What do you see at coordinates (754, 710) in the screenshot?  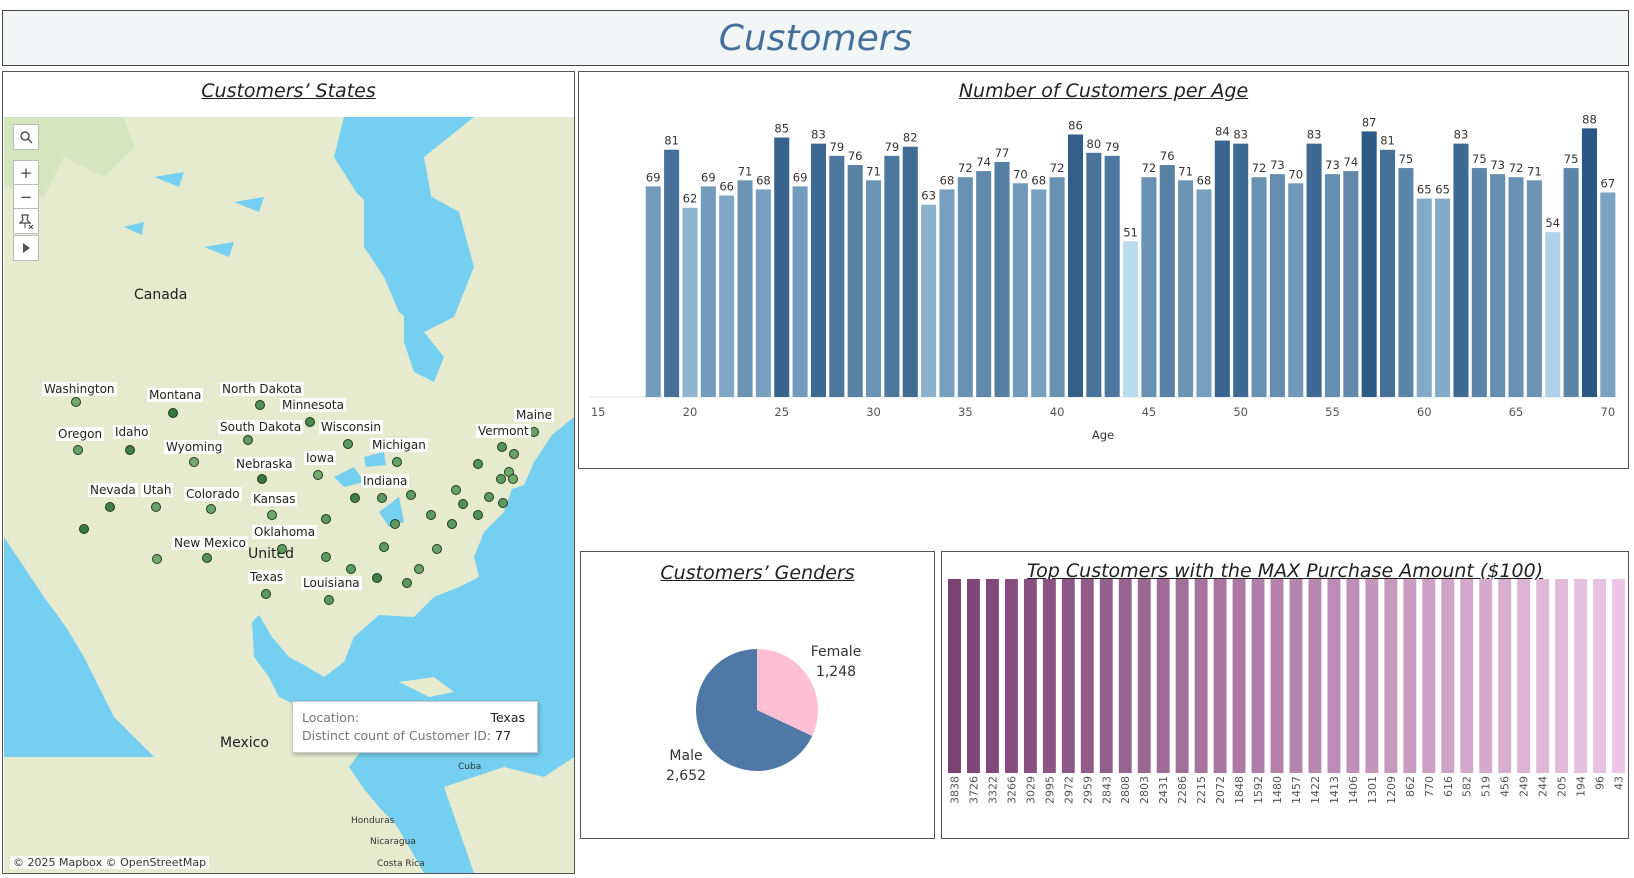 I see `pie-slice-male` at bounding box center [754, 710].